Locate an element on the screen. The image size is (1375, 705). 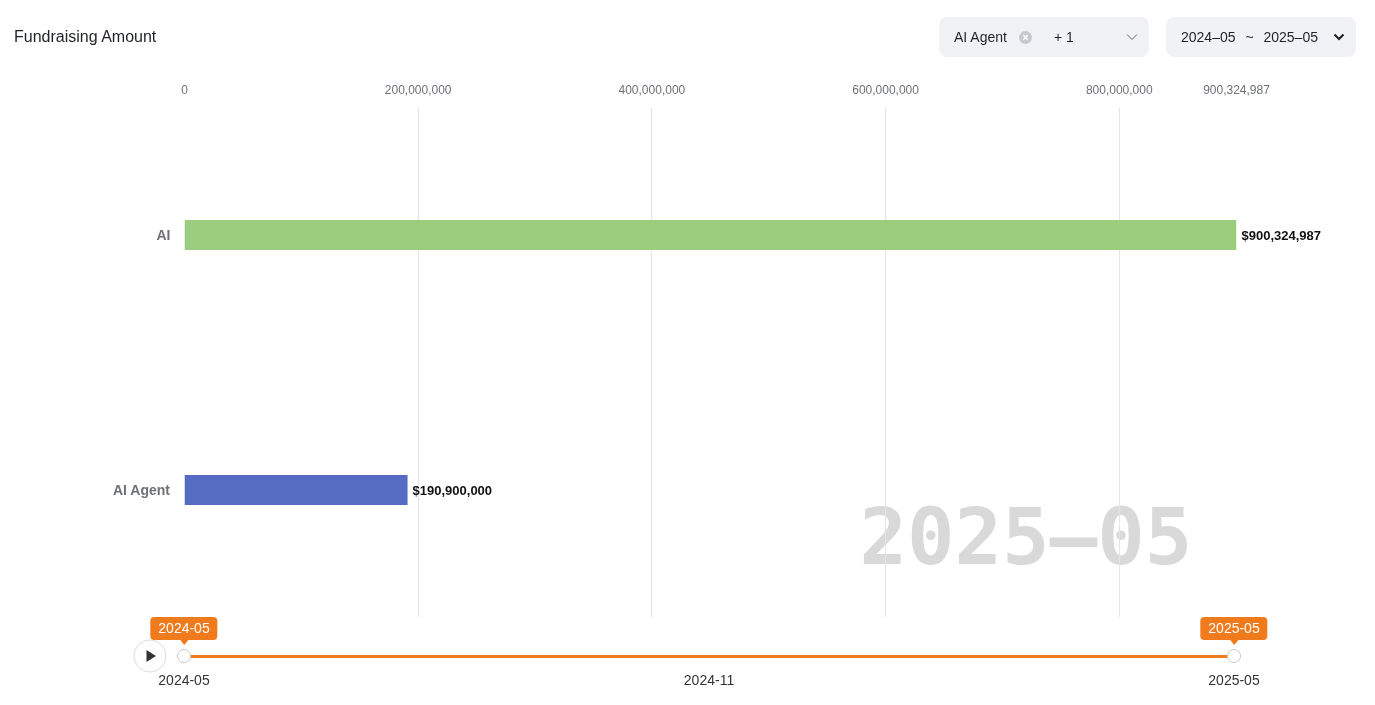
data-label: $900,324,987 is located at coordinates (1281, 235).